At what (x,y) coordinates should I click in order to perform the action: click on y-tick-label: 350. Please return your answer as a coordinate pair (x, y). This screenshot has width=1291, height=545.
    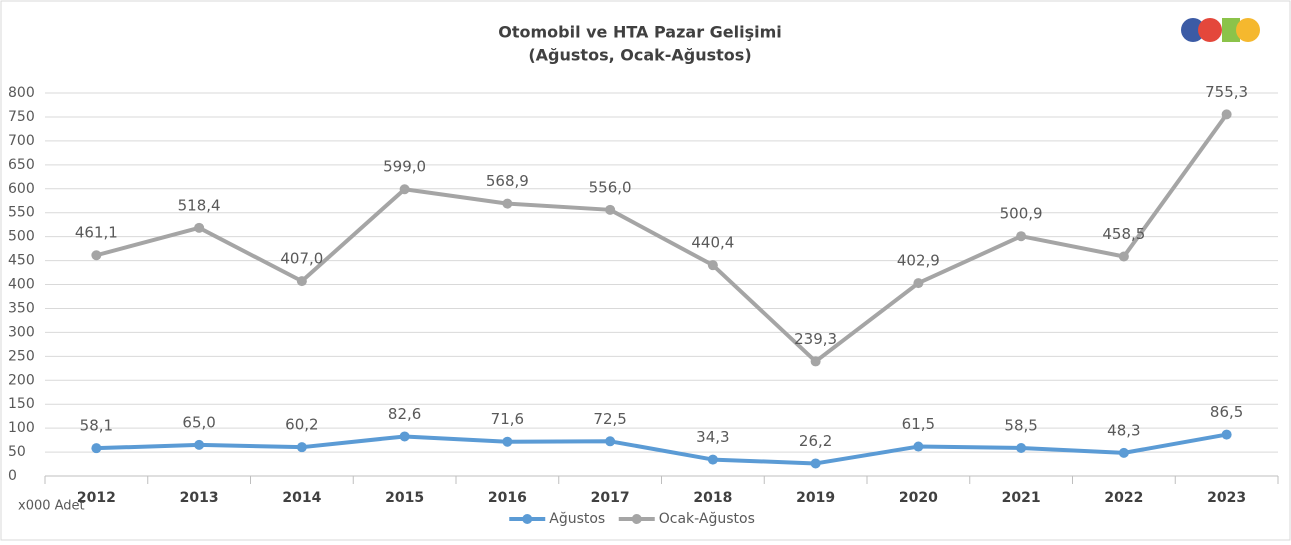
    Looking at the image, I should click on (21, 308).